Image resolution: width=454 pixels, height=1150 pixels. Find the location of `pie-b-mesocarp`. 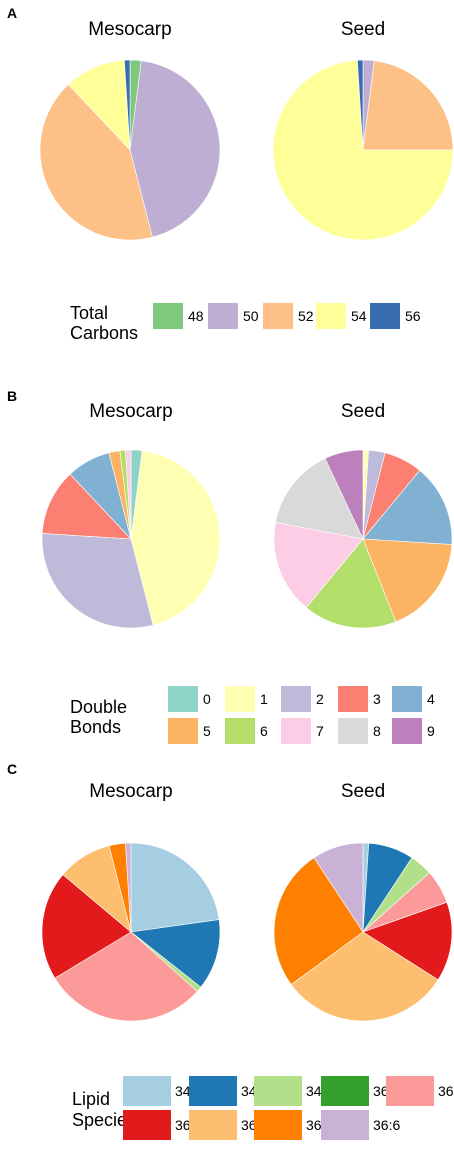

pie-b-mesocarp is located at coordinates (131, 539).